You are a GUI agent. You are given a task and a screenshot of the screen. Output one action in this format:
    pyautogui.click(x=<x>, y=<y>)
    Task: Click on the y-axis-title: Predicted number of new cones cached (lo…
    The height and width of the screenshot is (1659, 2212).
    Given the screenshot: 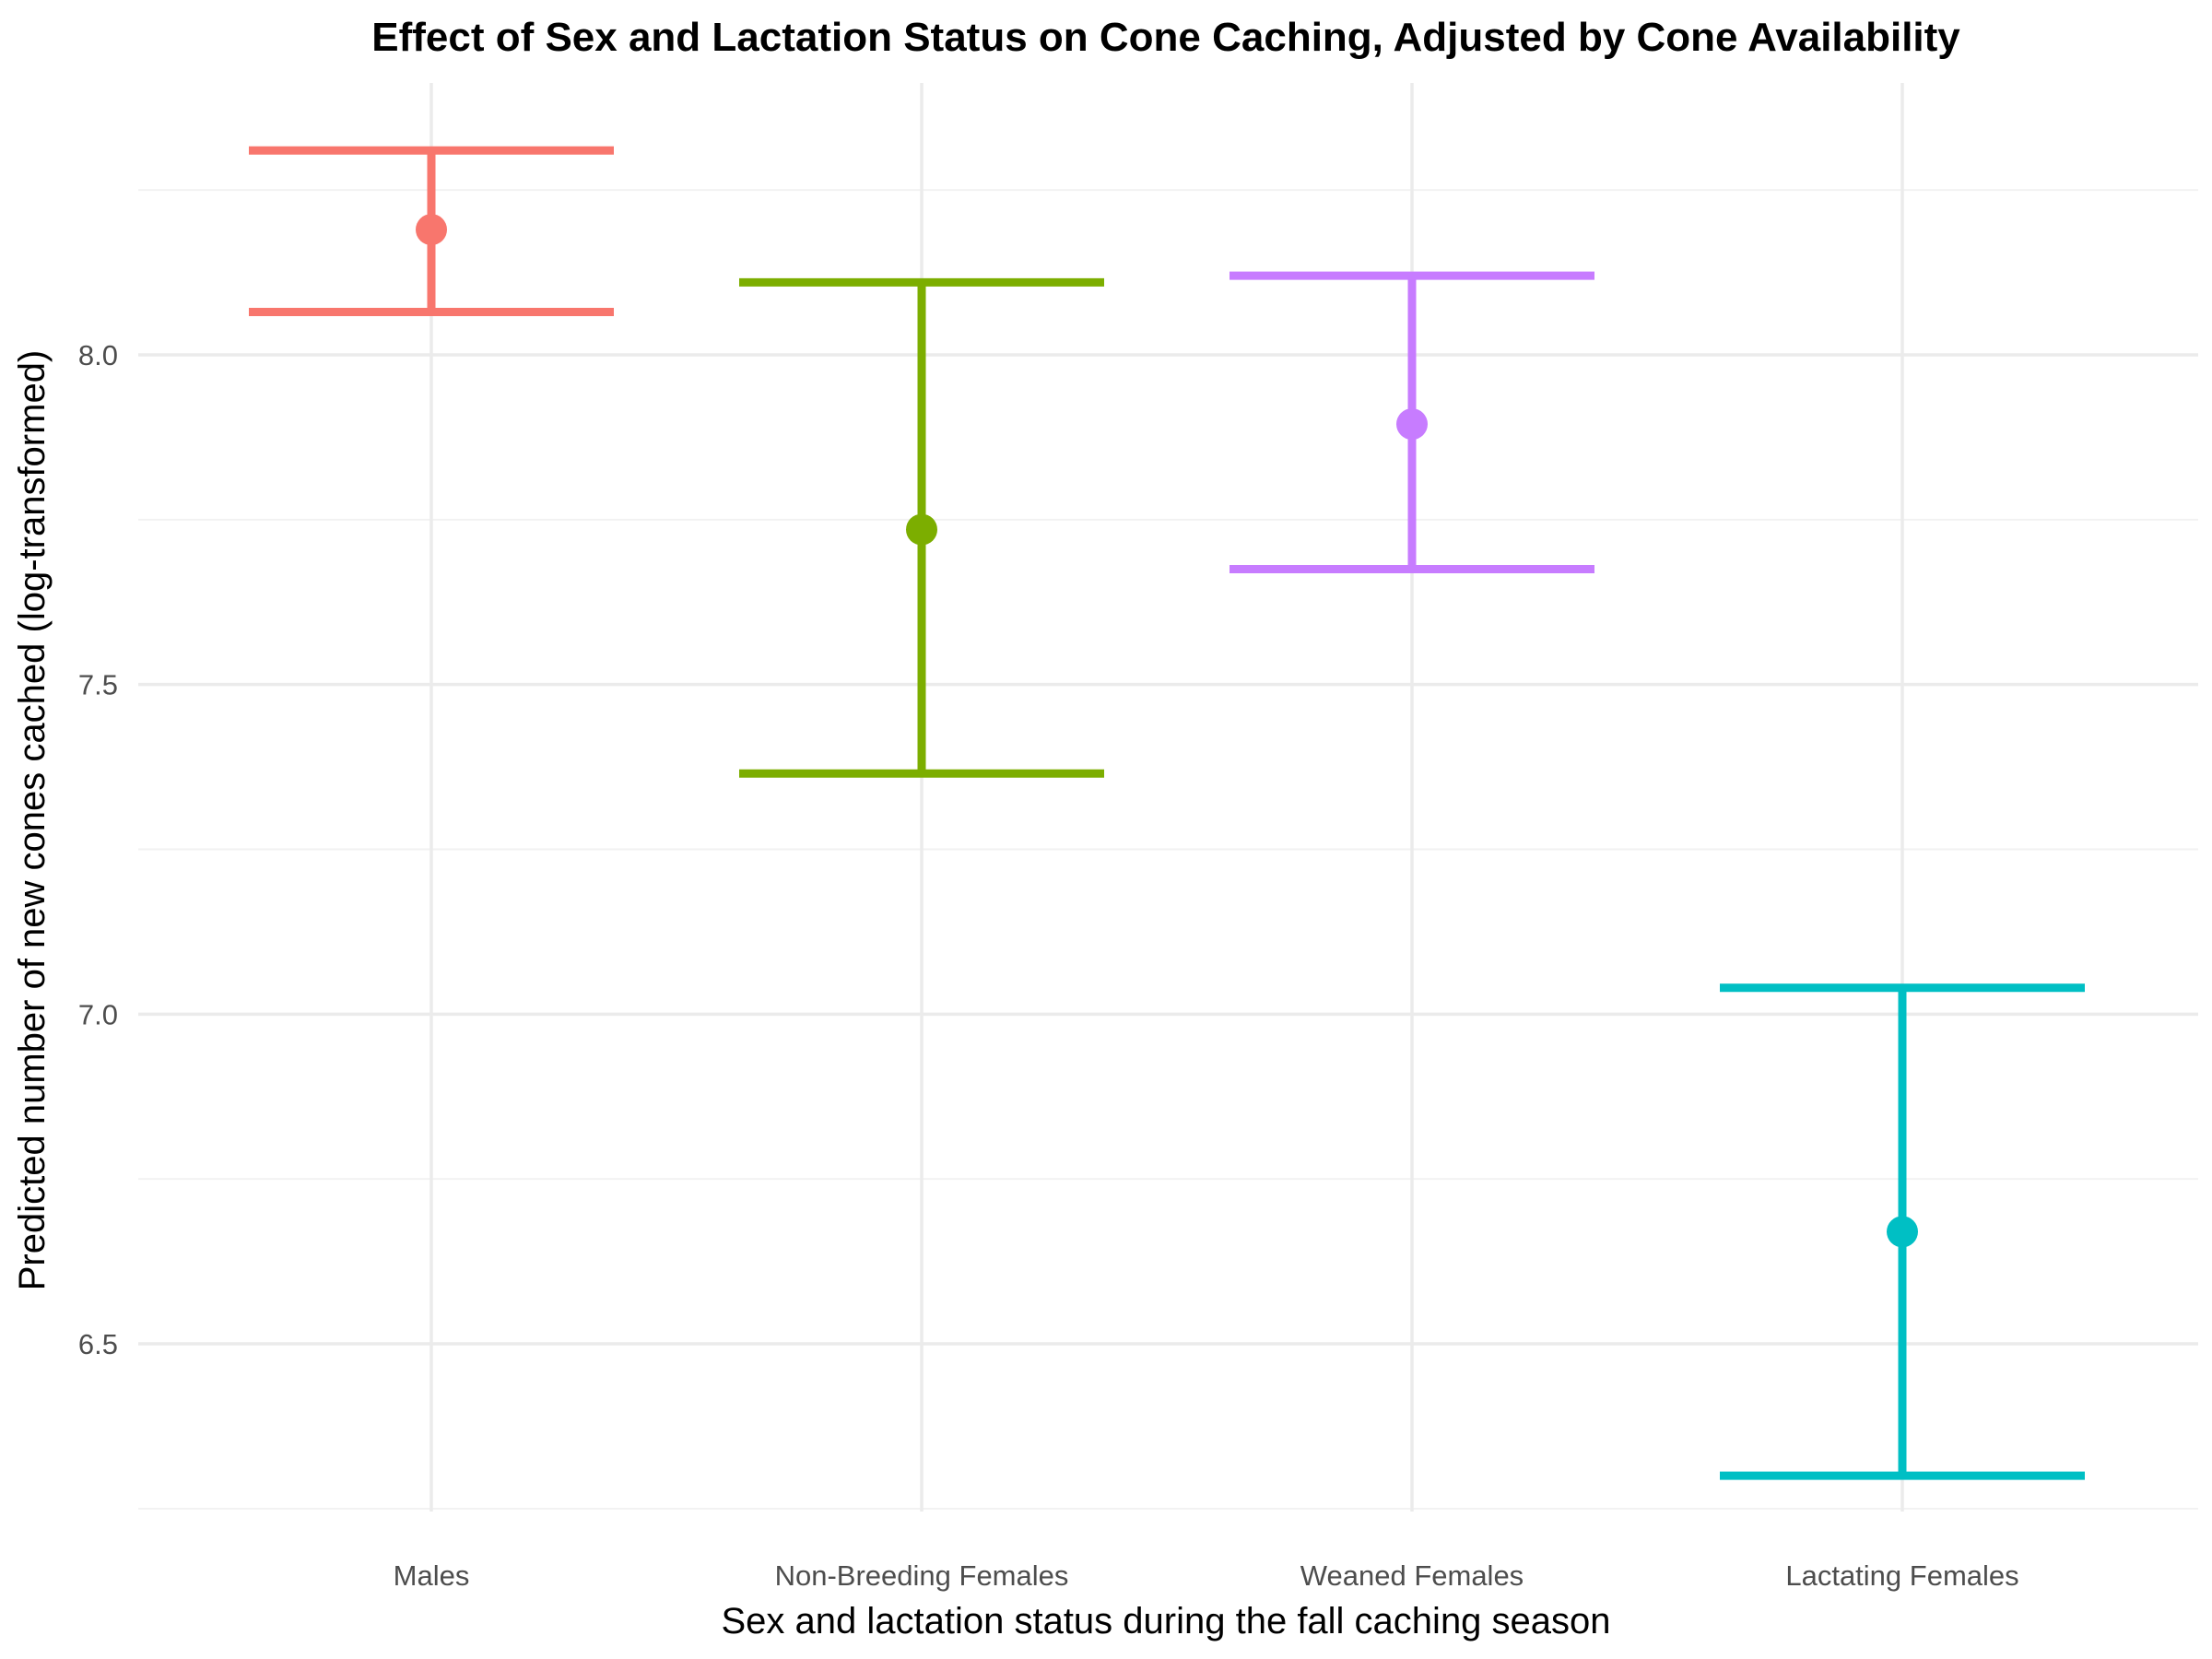 What is the action you would take?
    pyautogui.click(x=32, y=820)
    